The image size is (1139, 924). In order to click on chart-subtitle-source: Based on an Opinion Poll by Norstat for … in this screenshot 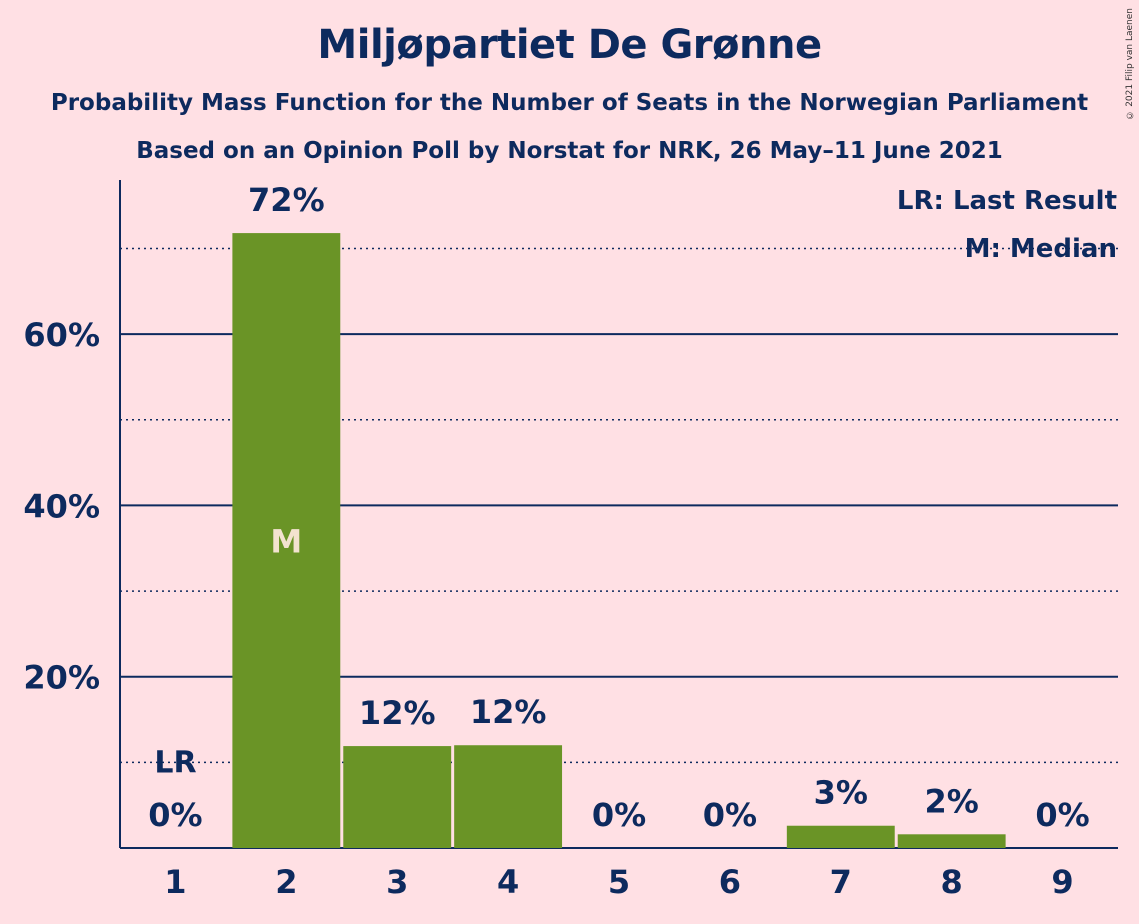, I will do `click(569, 151)`.